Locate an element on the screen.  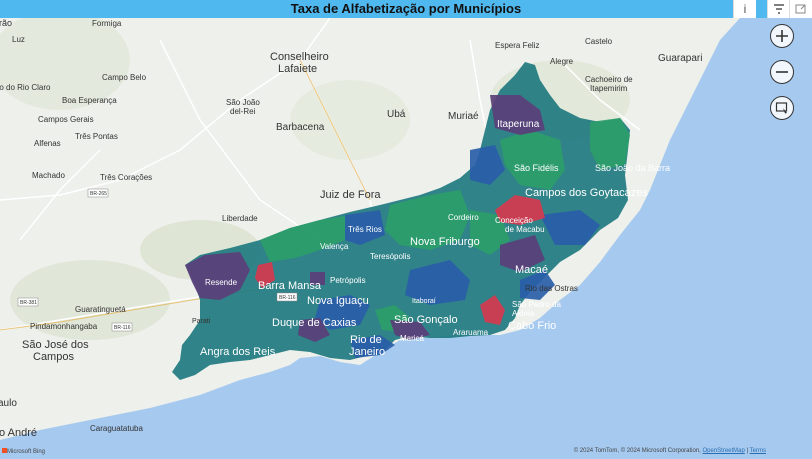
label-cachoeiro: Cachoeiro de Itapemirim is located at coordinates (609, 84).